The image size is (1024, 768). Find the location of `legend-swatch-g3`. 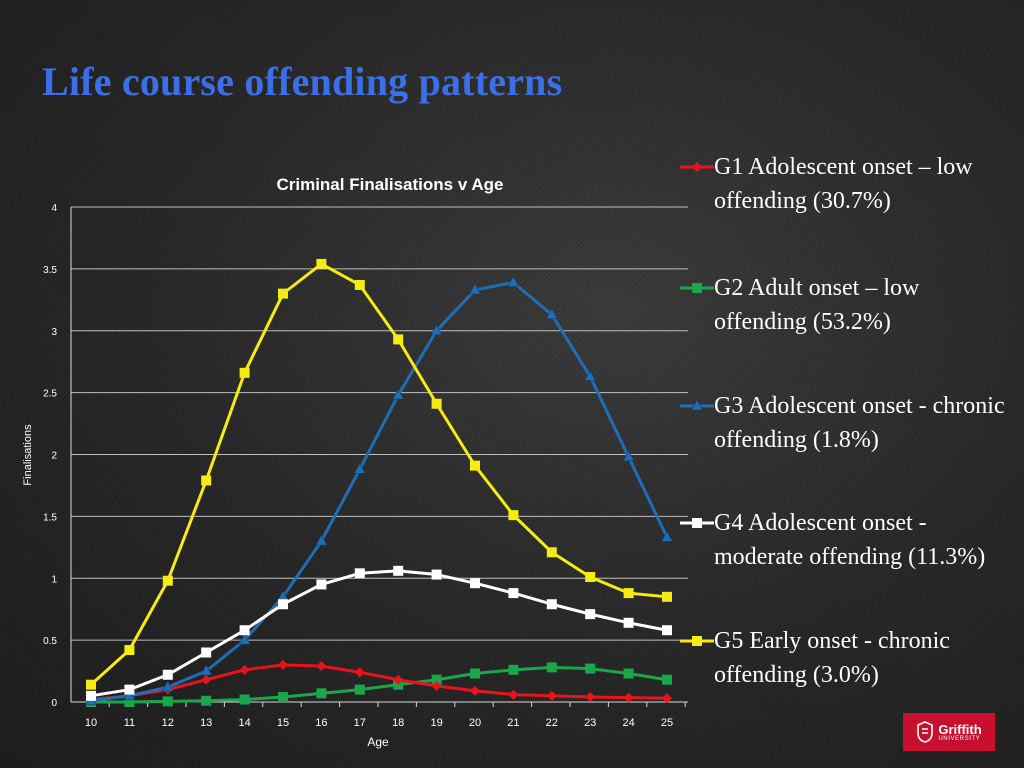

legend-swatch-g3 is located at coordinates (697, 405).